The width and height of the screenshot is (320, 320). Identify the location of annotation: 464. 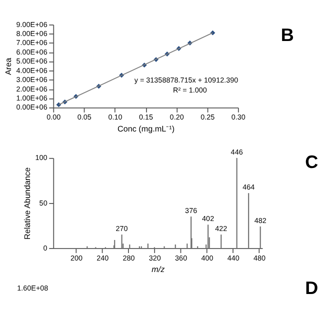
(248, 187).